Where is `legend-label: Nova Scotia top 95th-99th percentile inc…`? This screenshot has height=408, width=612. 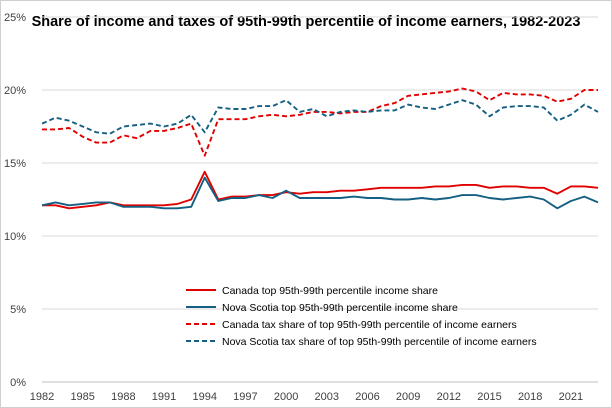 legend-label: Nova Scotia top 95th-99th percentile inc… is located at coordinates (340, 308).